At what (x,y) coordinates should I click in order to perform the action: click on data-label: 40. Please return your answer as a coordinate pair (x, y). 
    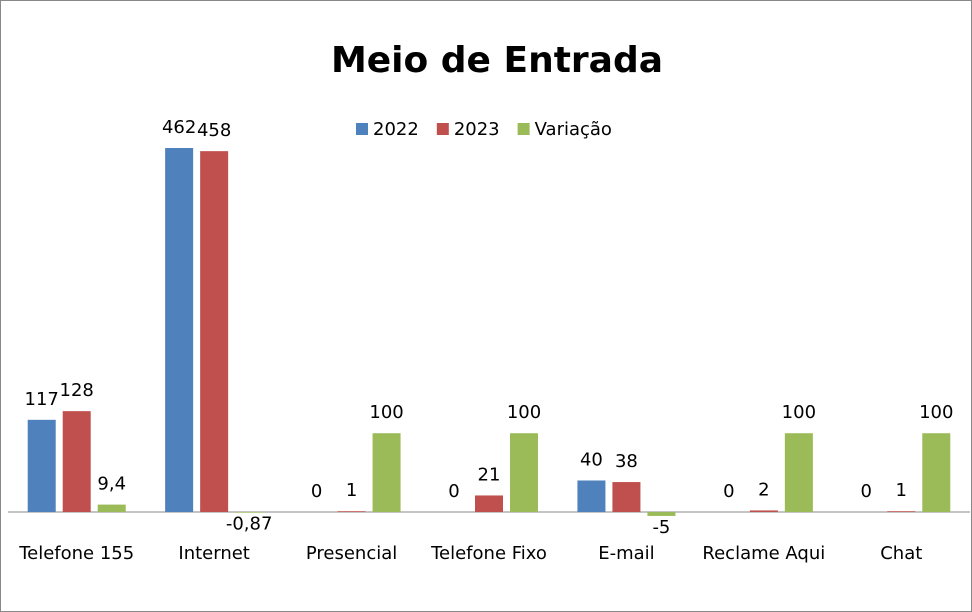
    Looking at the image, I should click on (591, 459).